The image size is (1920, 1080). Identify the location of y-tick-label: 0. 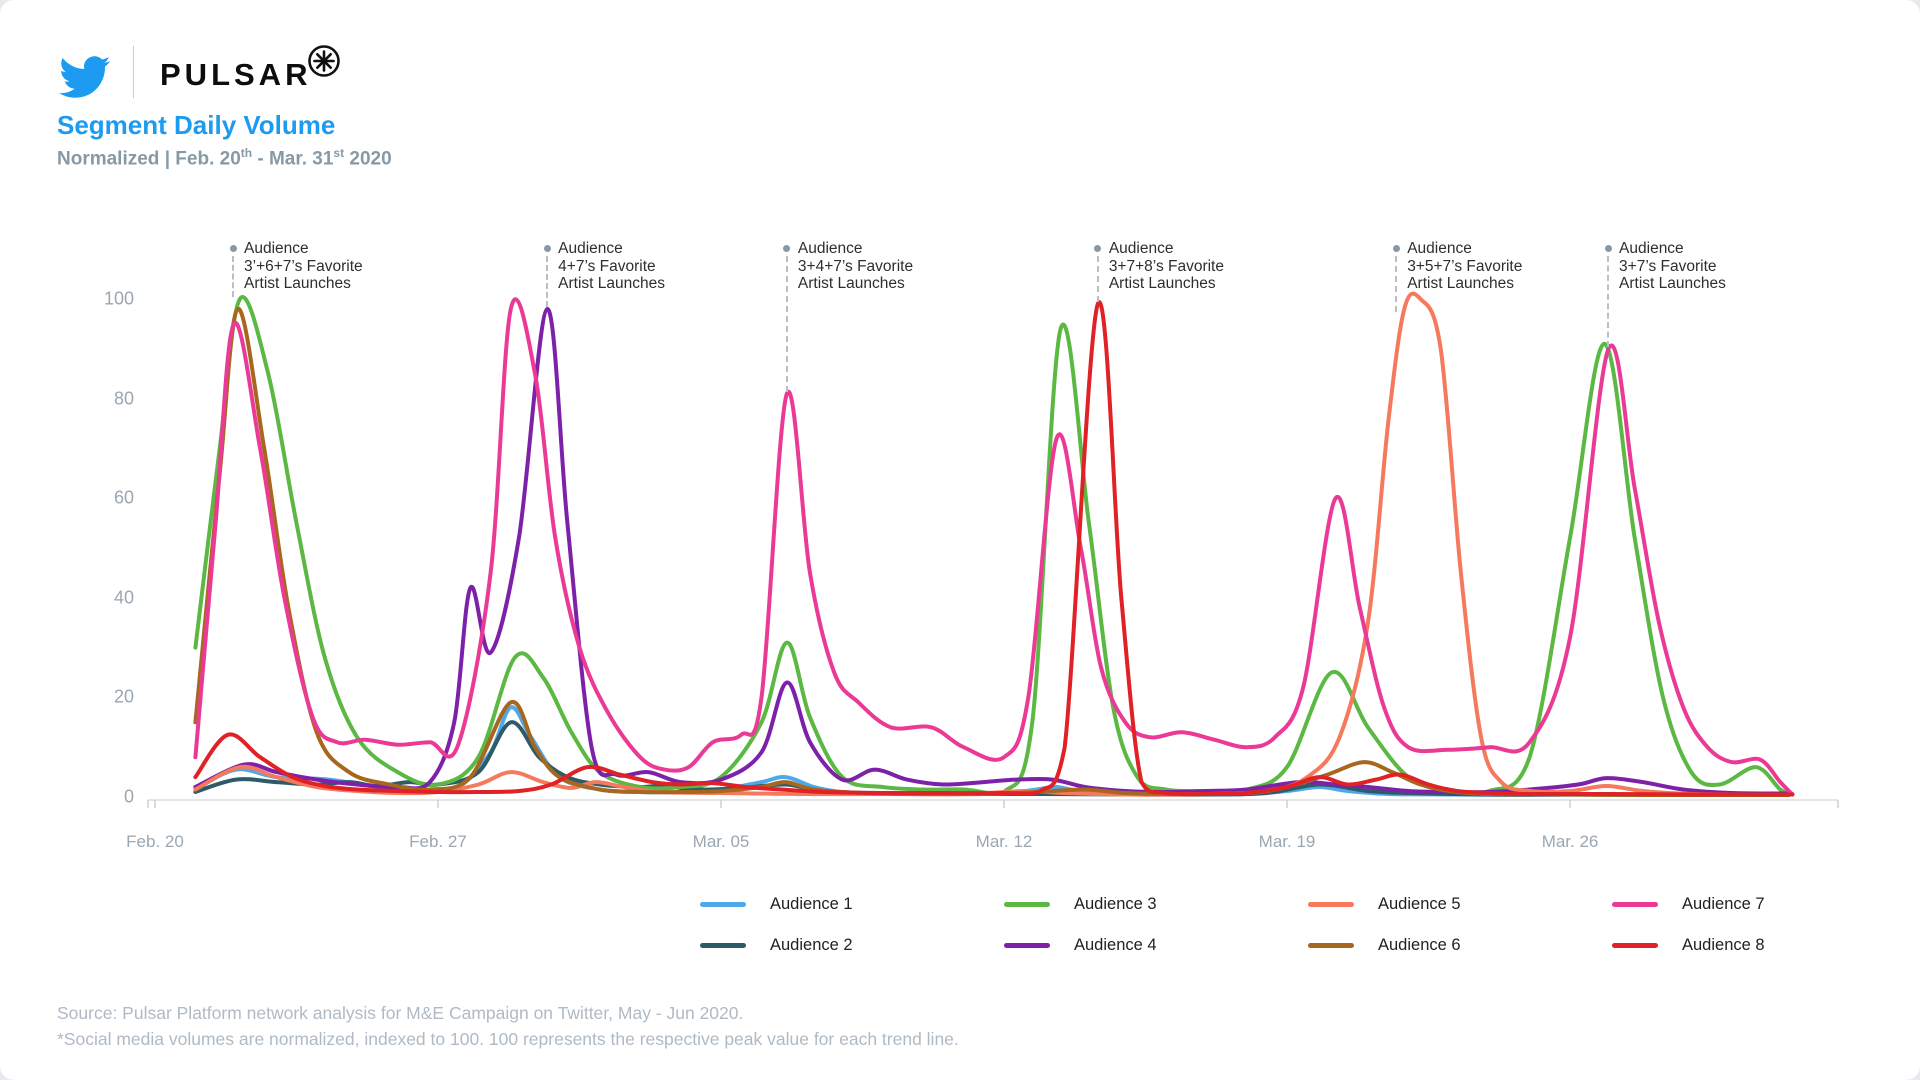
(128, 796).